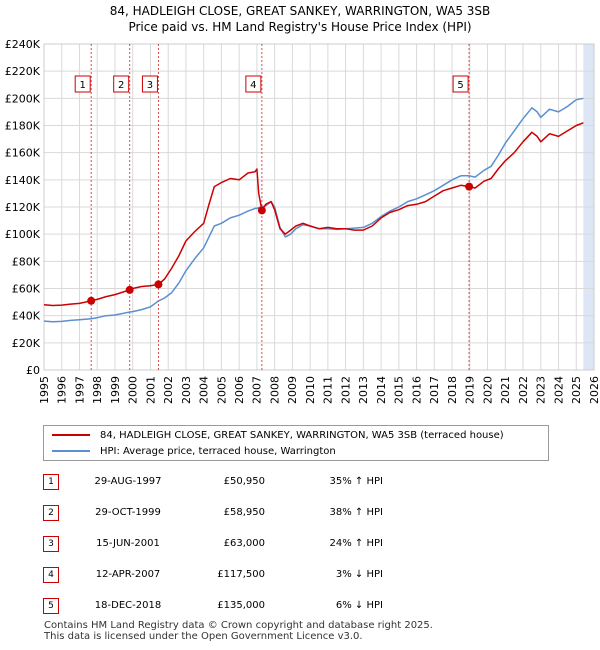 The width and height of the screenshot is (600, 650). Describe the element at coordinates (128, 481) in the screenshot. I see `sale-date: 29-AUG-1997` at that location.